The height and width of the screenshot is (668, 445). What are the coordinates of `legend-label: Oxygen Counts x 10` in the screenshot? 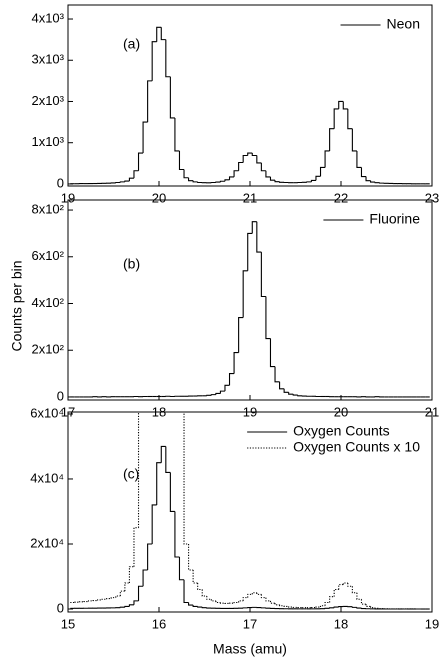 It's located at (356, 447).